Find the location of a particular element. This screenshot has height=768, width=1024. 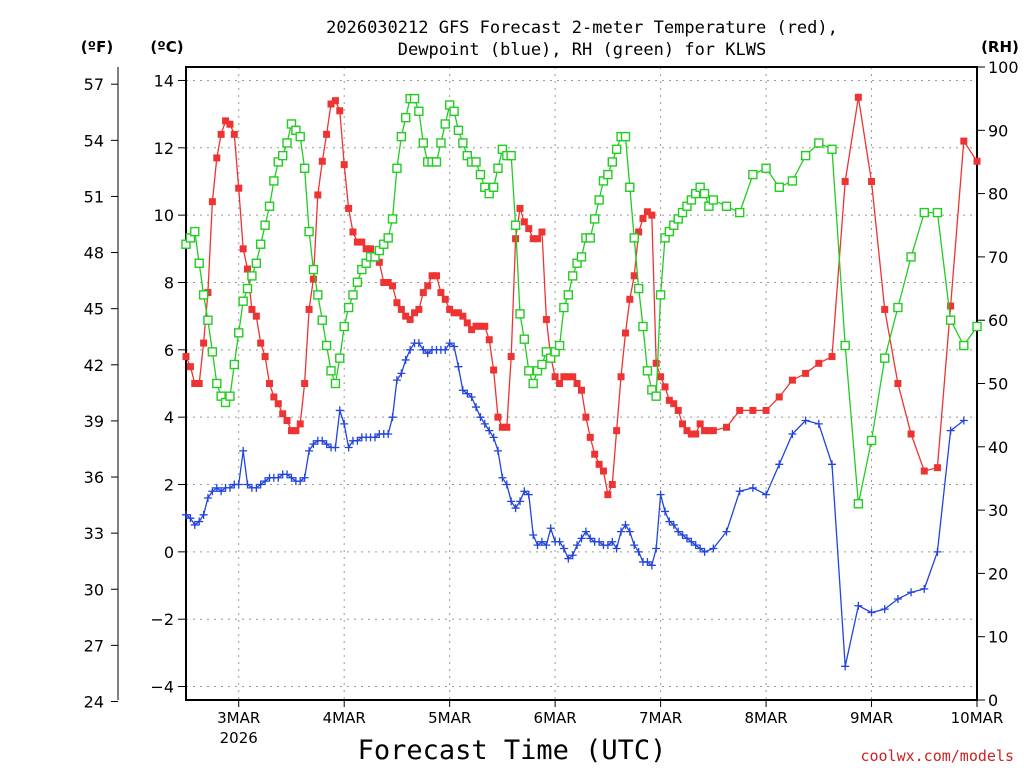

celsius-tick-label: 0 is located at coordinates (169, 552).